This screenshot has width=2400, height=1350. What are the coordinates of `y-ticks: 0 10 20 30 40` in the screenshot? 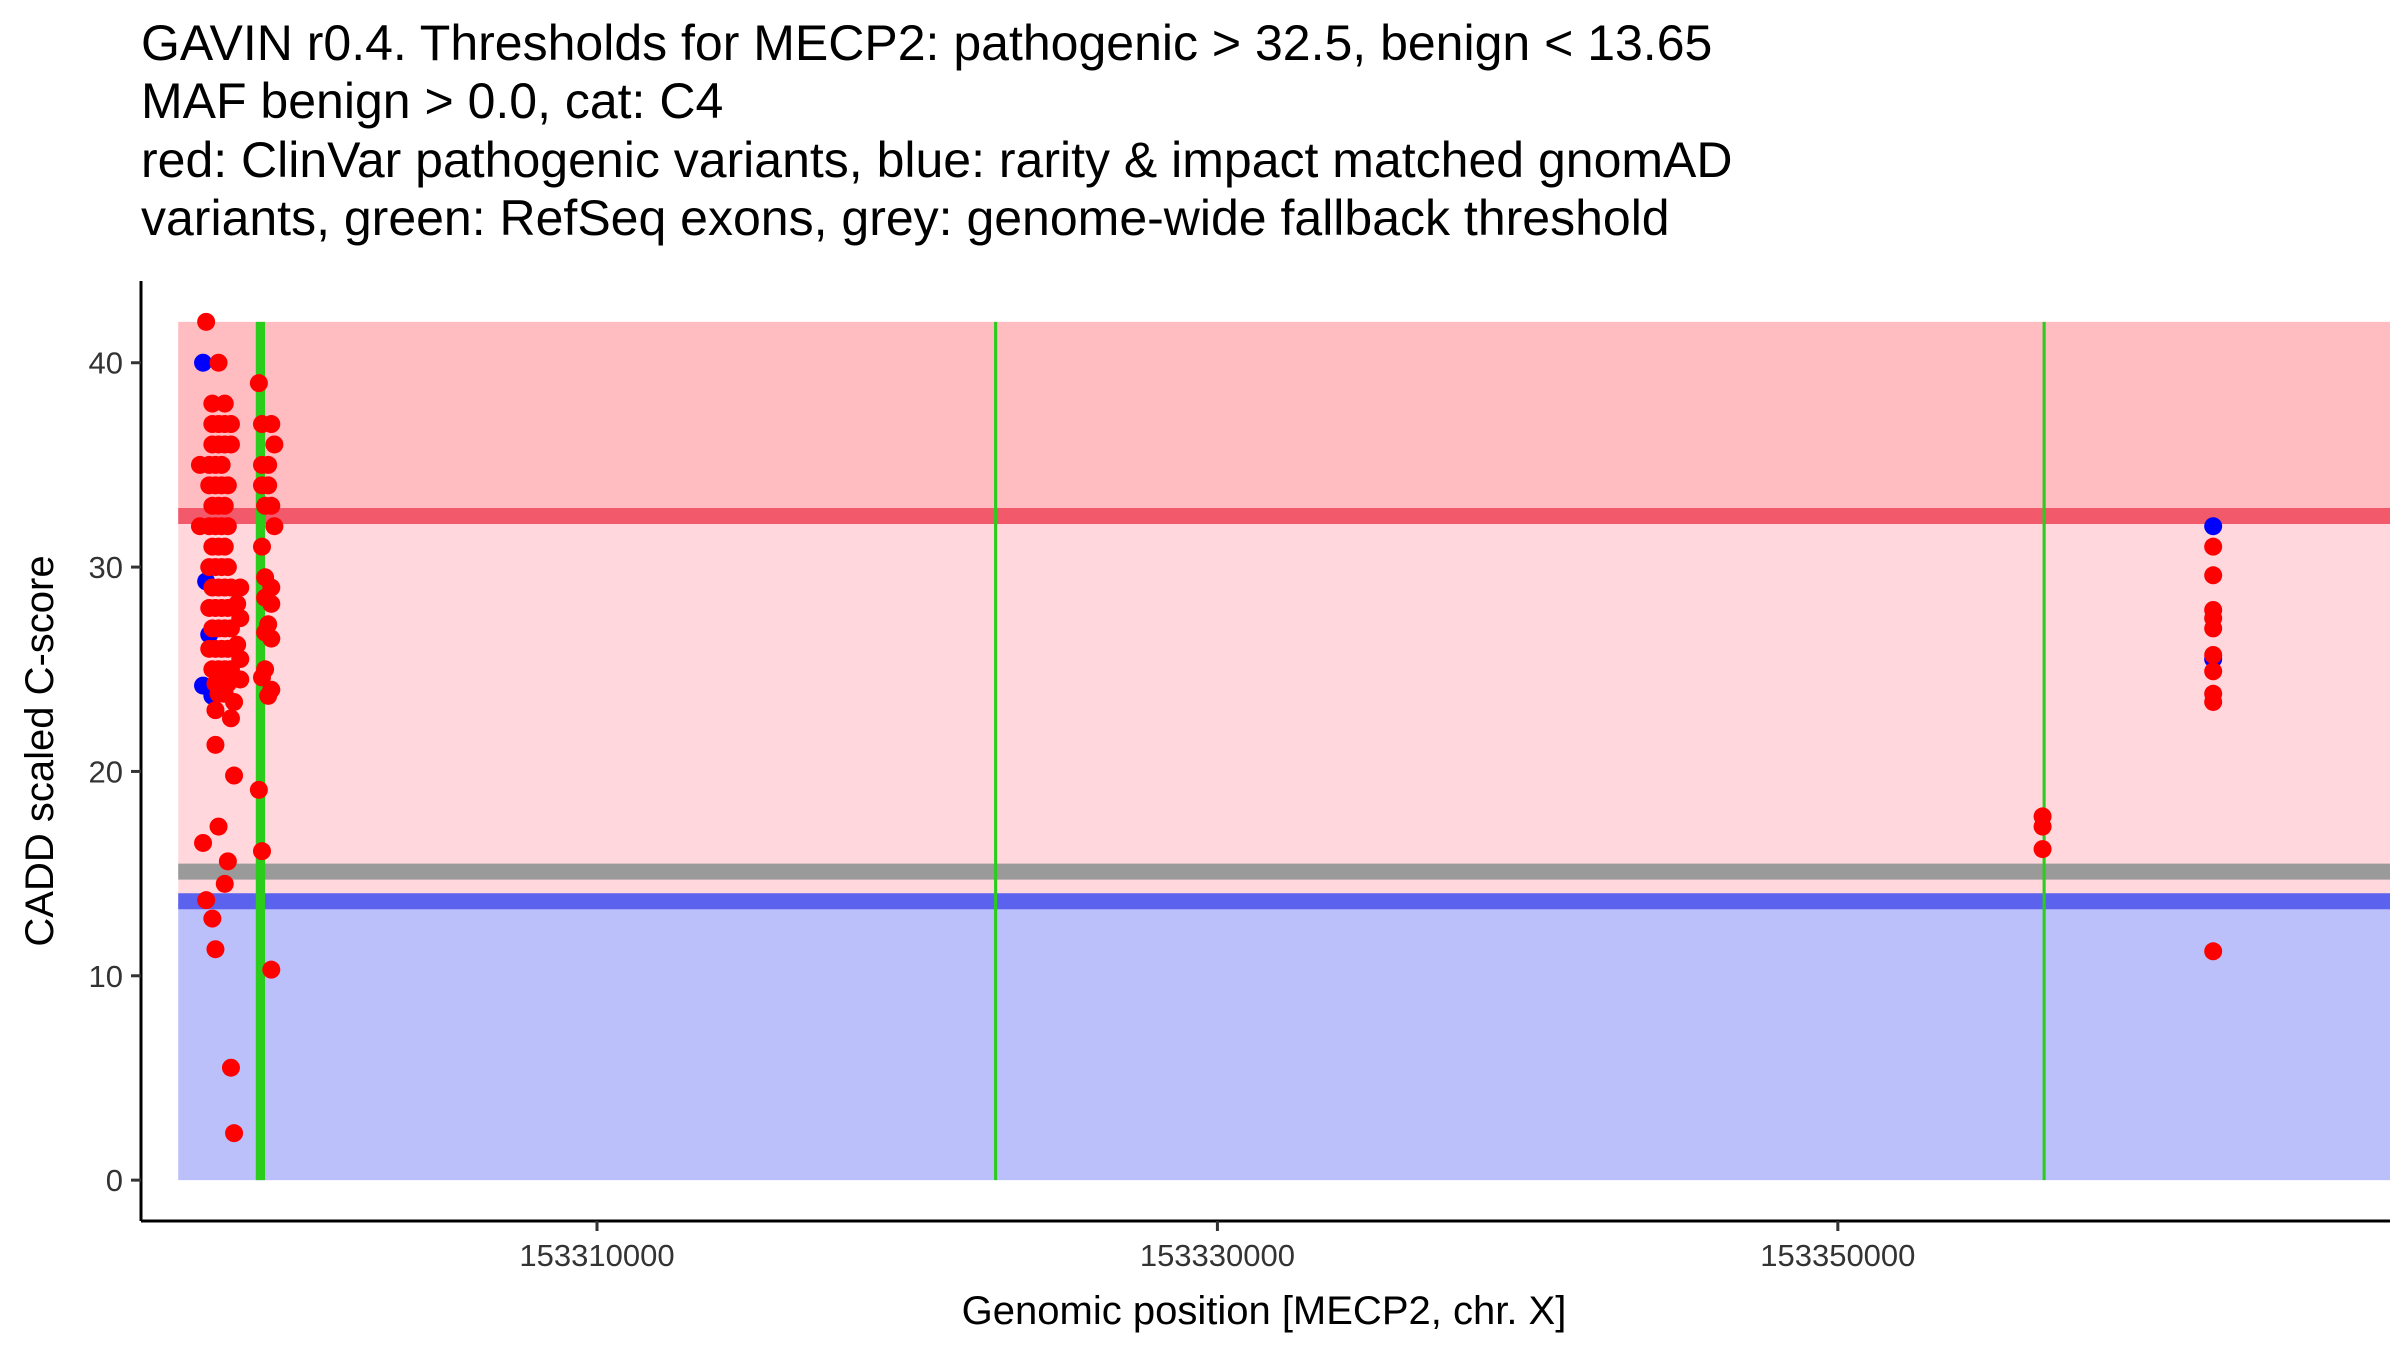 It's located at (115, 772).